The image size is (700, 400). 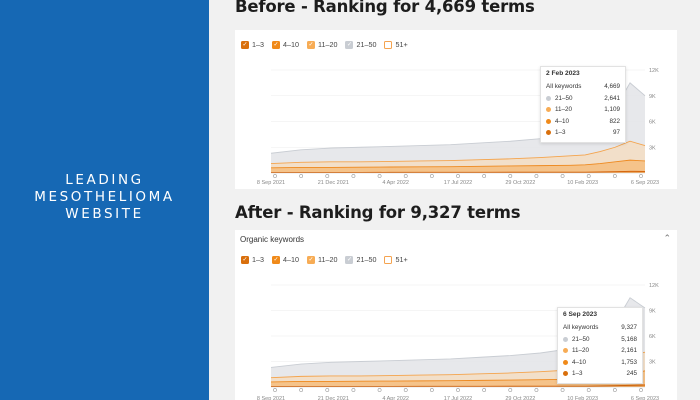 What do you see at coordinates (654, 71) in the screenshot?
I see `y-tick-label: 12K` at bounding box center [654, 71].